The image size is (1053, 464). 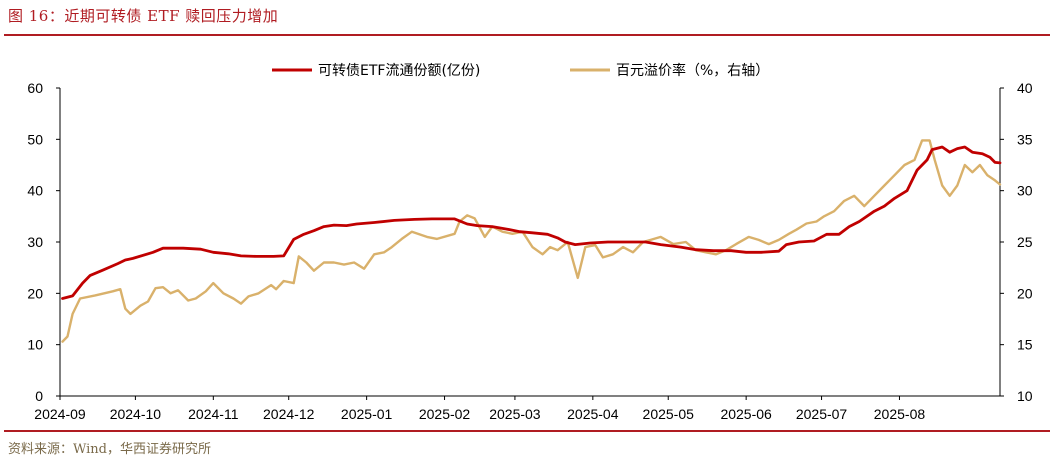 What do you see at coordinates (1025, 139) in the screenshot?
I see `right-tick-label: 35` at bounding box center [1025, 139].